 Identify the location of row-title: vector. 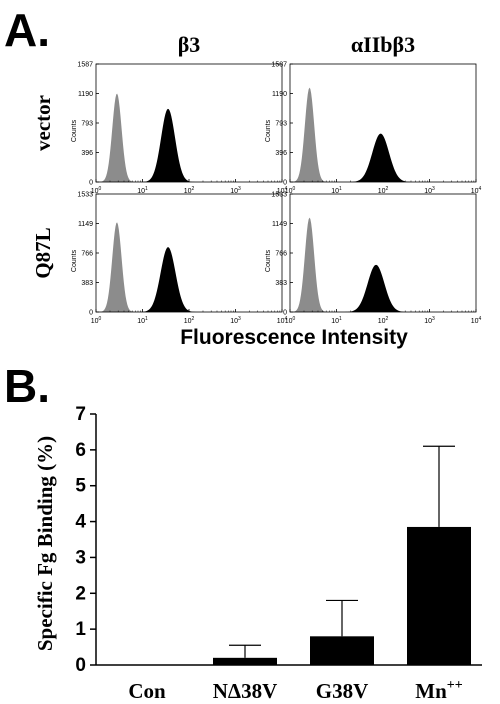
(43, 123).